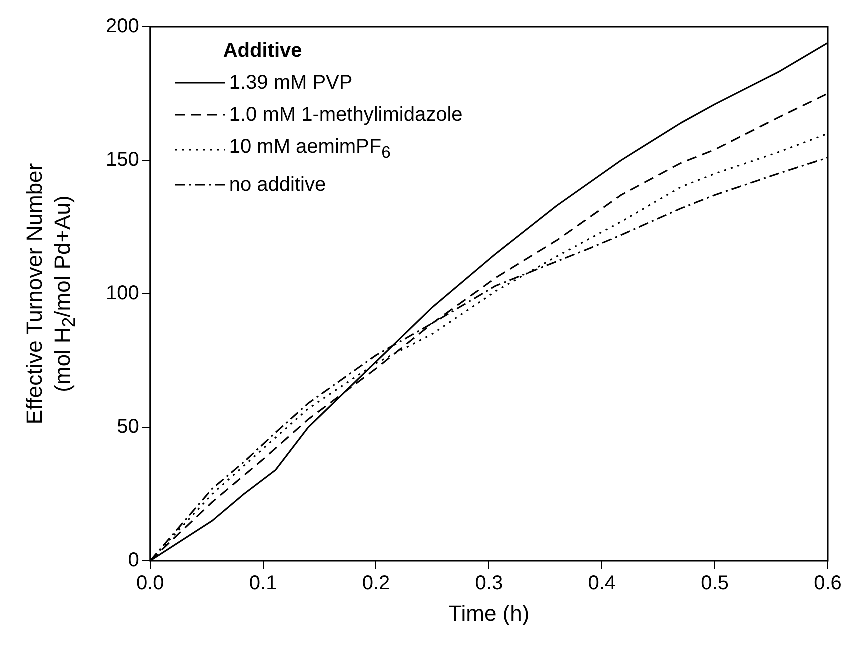 The width and height of the screenshot is (854, 649). What do you see at coordinates (123, 27) in the screenshot?
I see `y-tick-label: 200` at bounding box center [123, 27].